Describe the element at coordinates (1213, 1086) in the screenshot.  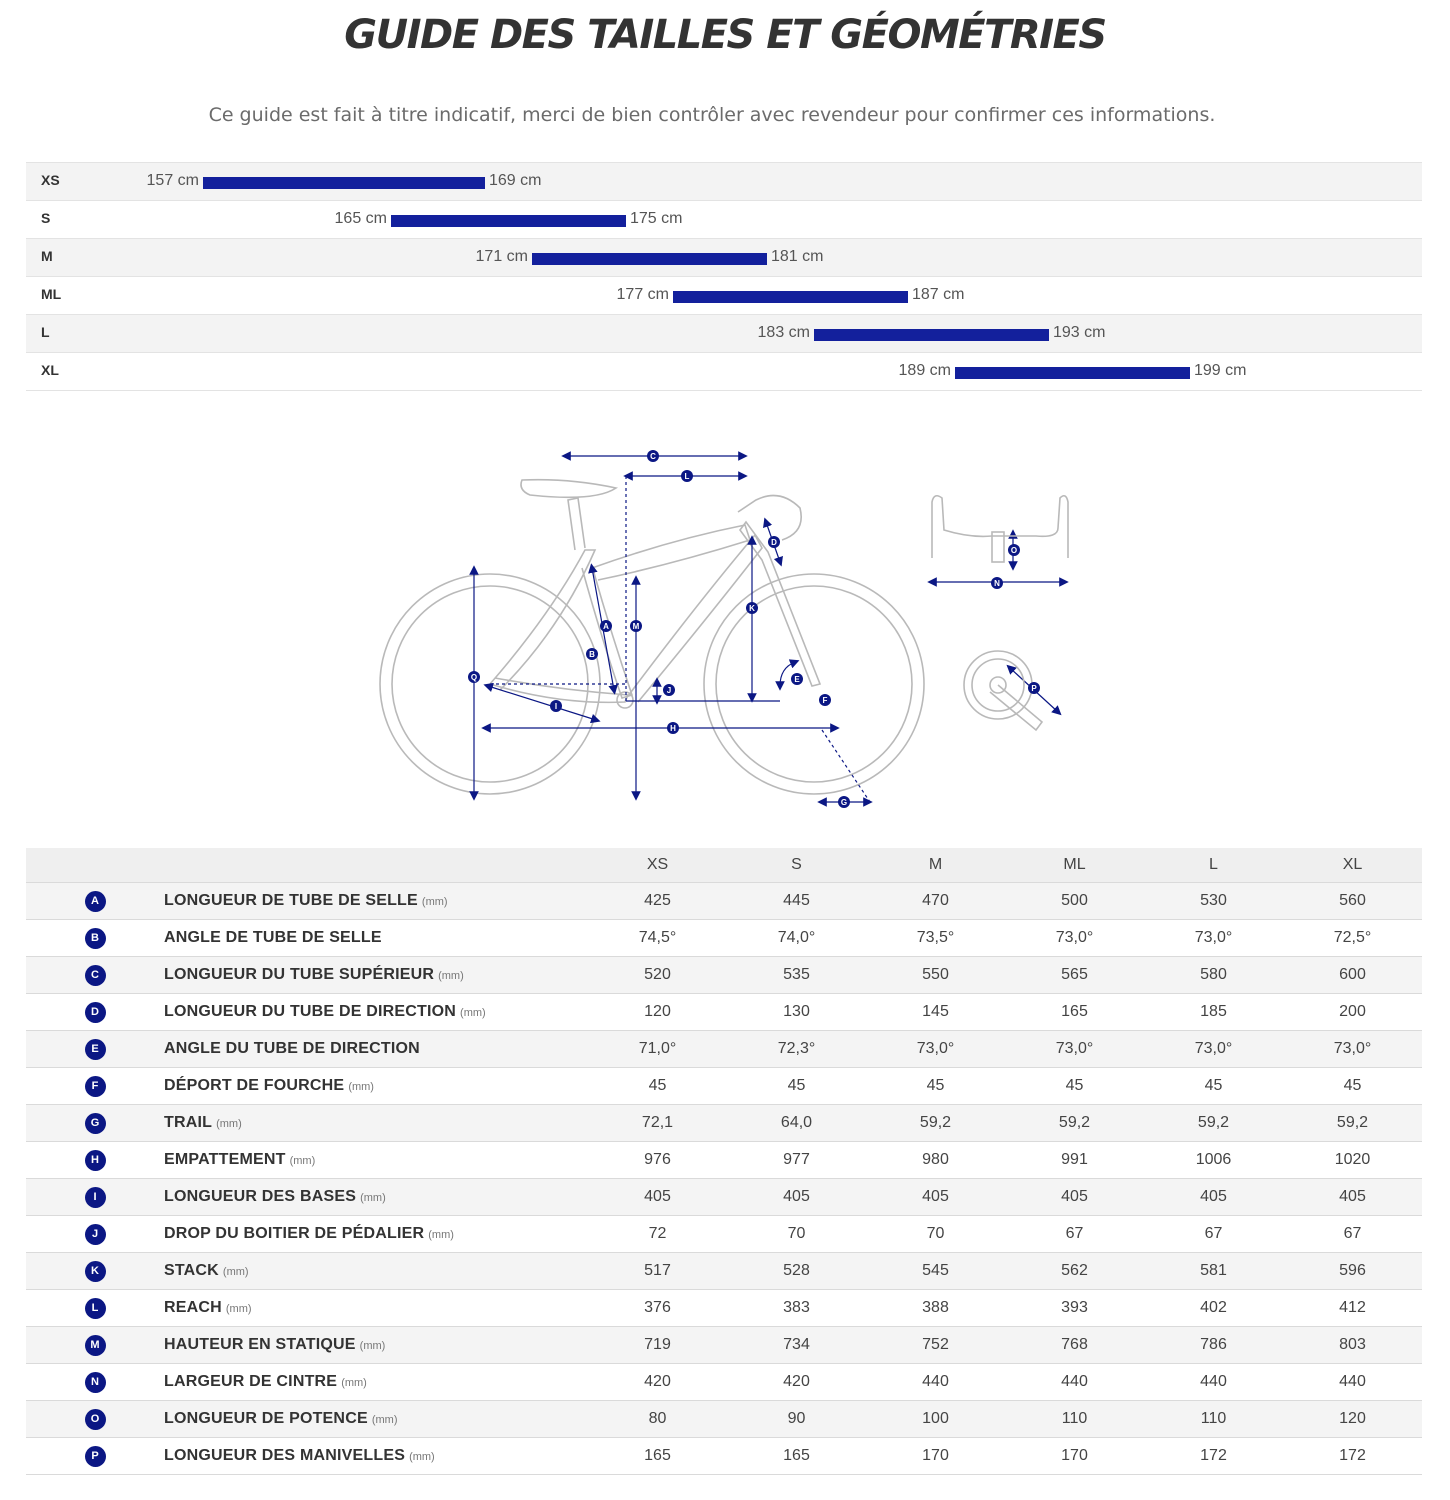
I see `value-cell-l: 45` at that location.